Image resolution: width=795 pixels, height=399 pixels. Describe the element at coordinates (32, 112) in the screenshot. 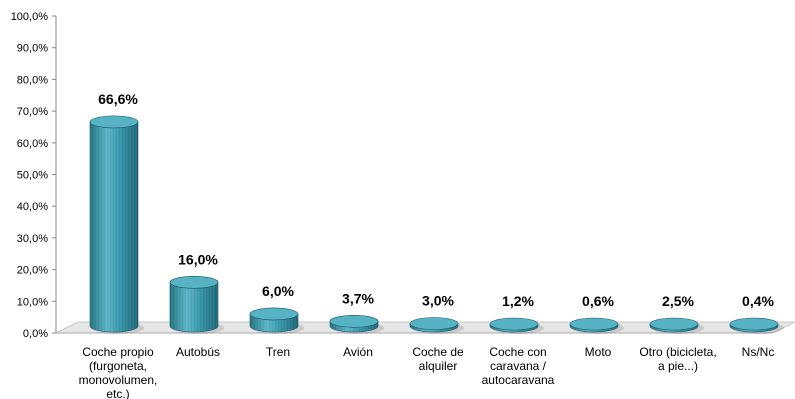

I see `y-tick-label: 70,0%` at that location.